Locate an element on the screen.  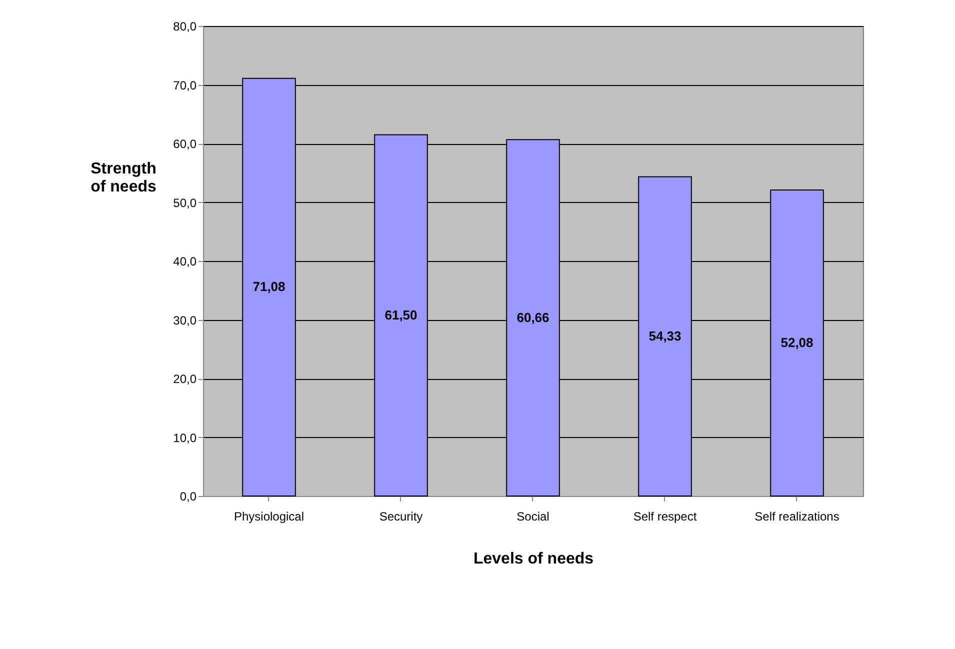
y-tick-label: 60,0 is located at coordinates (185, 144).